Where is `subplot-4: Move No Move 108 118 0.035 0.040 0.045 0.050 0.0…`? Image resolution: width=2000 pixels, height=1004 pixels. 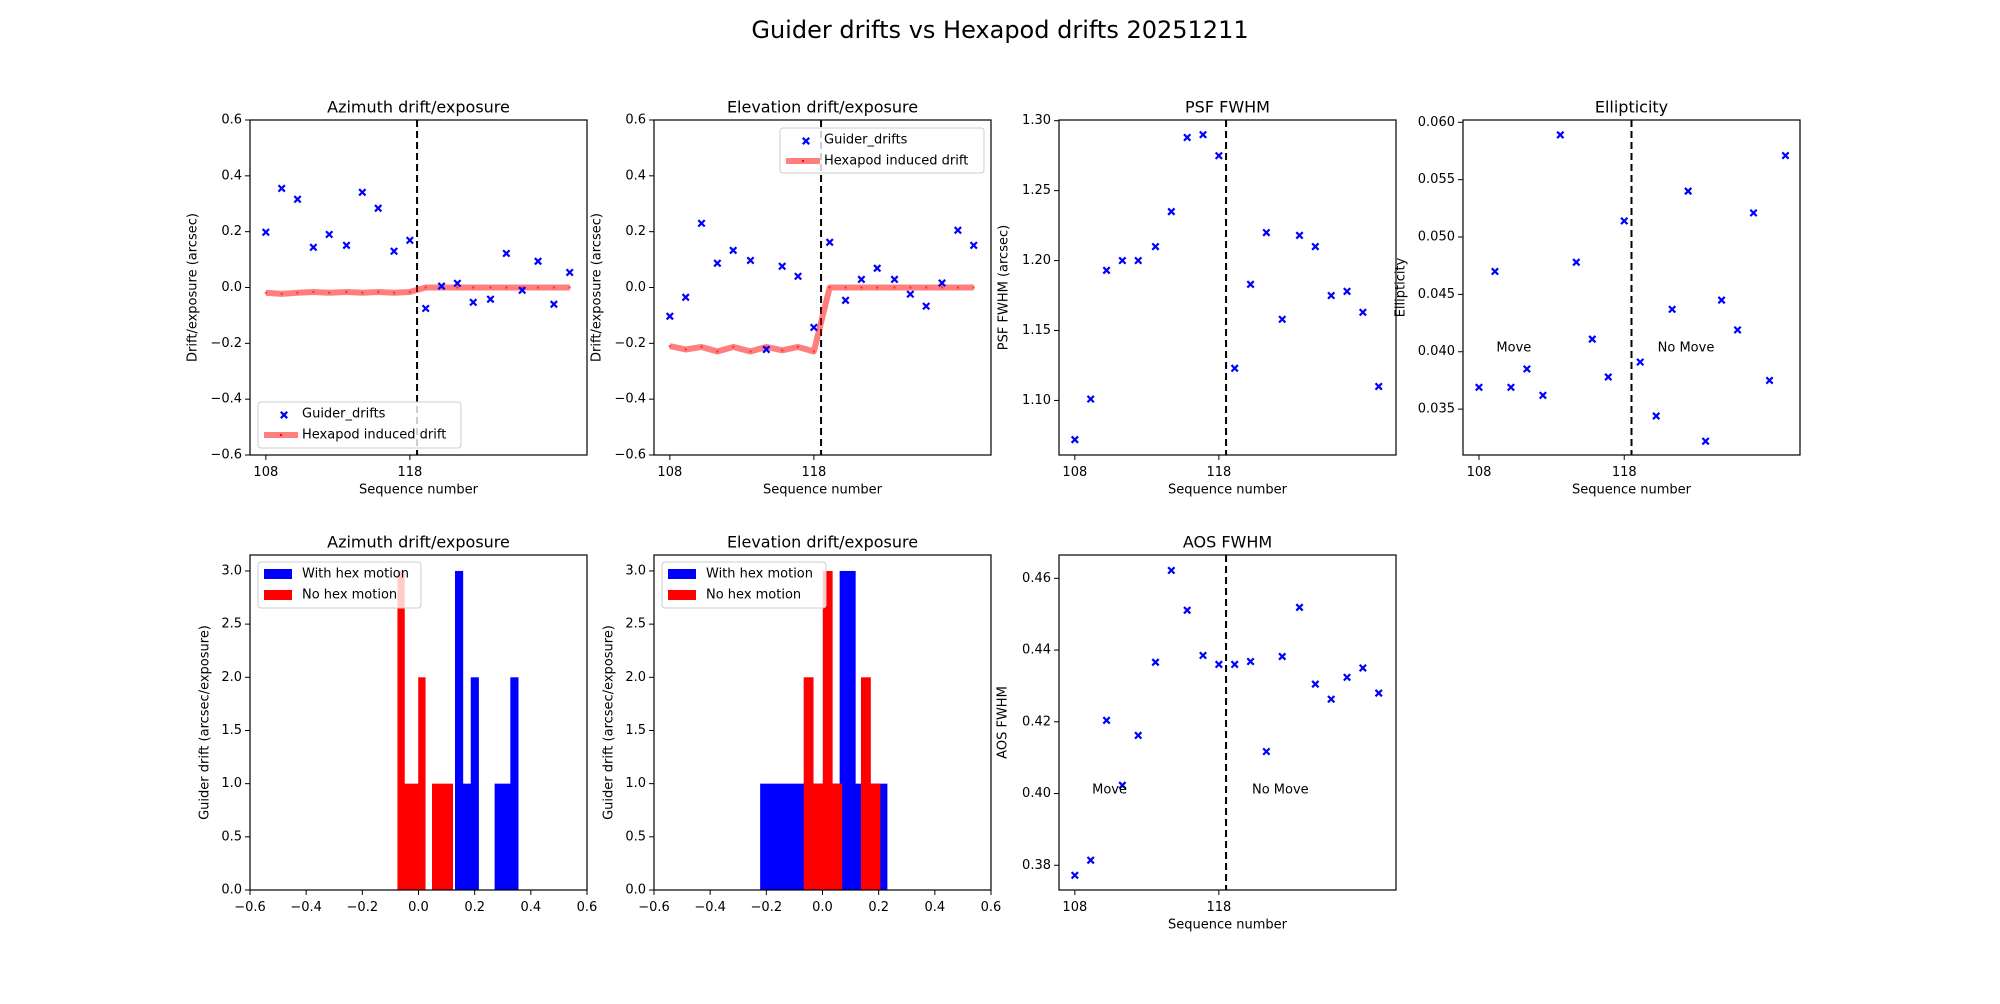
subplot-4: Move No Move 108 118 0.035 0.040 0.045 0.050 0.0… is located at coordinates (1597, 298).